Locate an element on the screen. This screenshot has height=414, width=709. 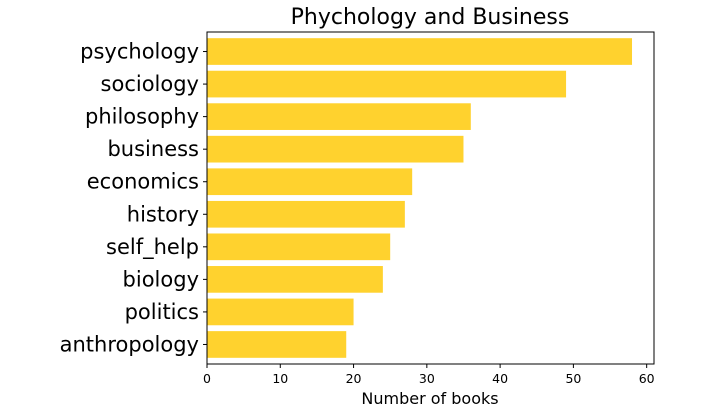
category-label-biology: biology is located at coordinates (161, 279).